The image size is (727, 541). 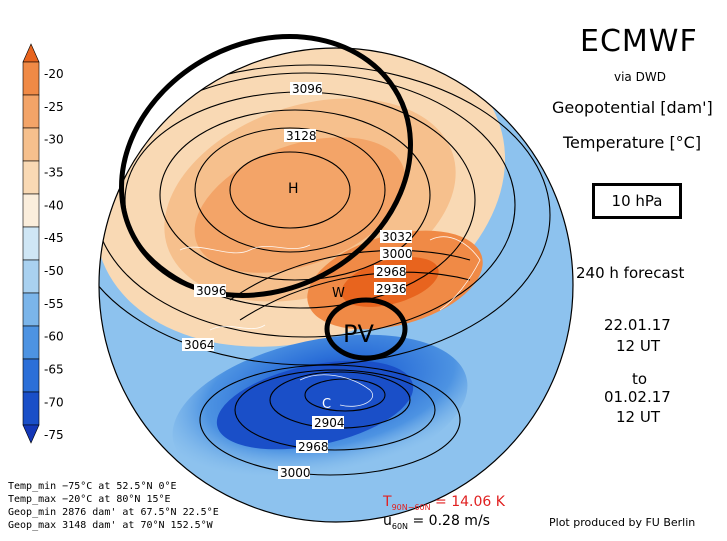 What do you see at coordinates (92, 486) in the screenshot?
I see `stat-temp-min: Temp_min −75°C at 52.5°N 0°E` at bounding box center [92, 486].